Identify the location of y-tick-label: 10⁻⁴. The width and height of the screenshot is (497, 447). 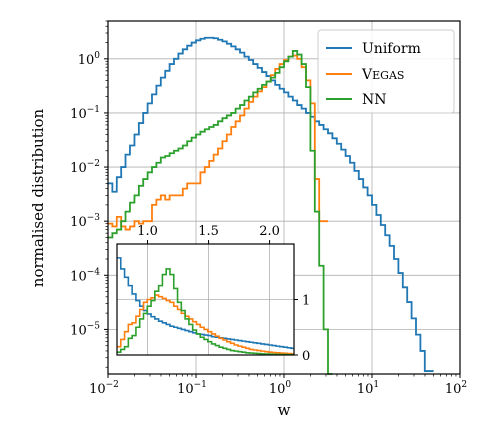
(85, 275).